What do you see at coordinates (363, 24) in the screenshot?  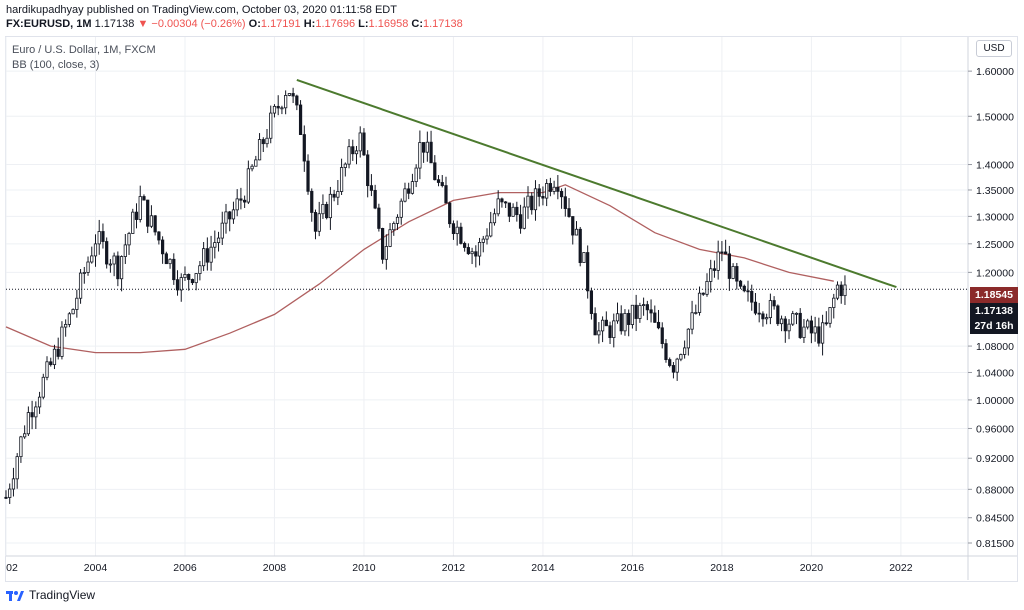 I see `low-label: L:` at bounding box center [363, 24].